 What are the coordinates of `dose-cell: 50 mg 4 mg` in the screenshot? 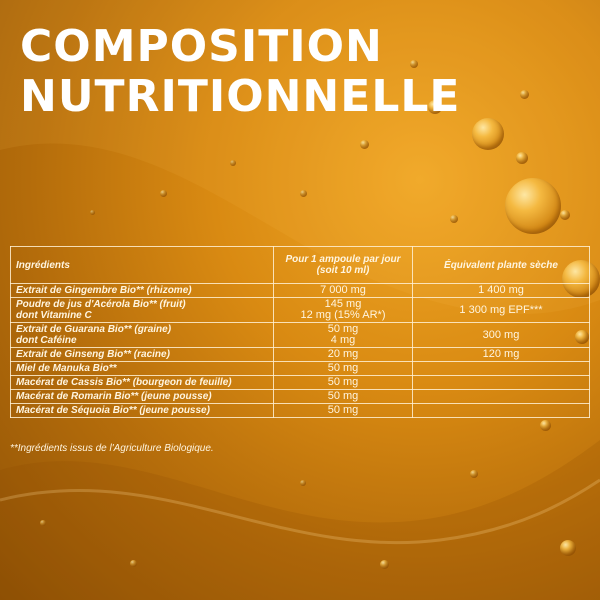 It's located at (343, 335).